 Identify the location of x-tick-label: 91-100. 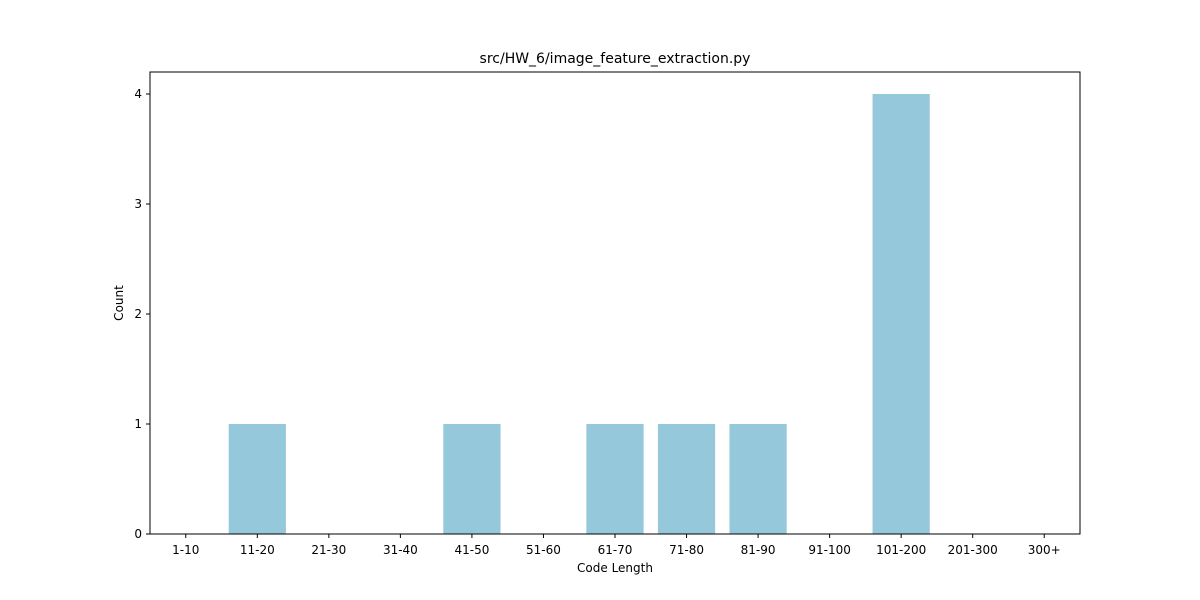
(829, 550).